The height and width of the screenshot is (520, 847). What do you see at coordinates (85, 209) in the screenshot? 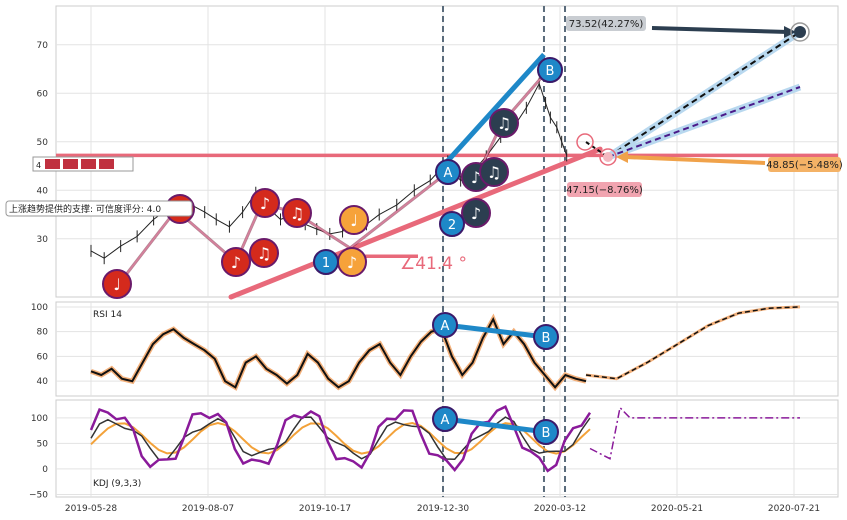
I see `support-annotation: 上涨趋势提供的支撑: 可信度评分: 4.0` at bounding box center [85, 209].